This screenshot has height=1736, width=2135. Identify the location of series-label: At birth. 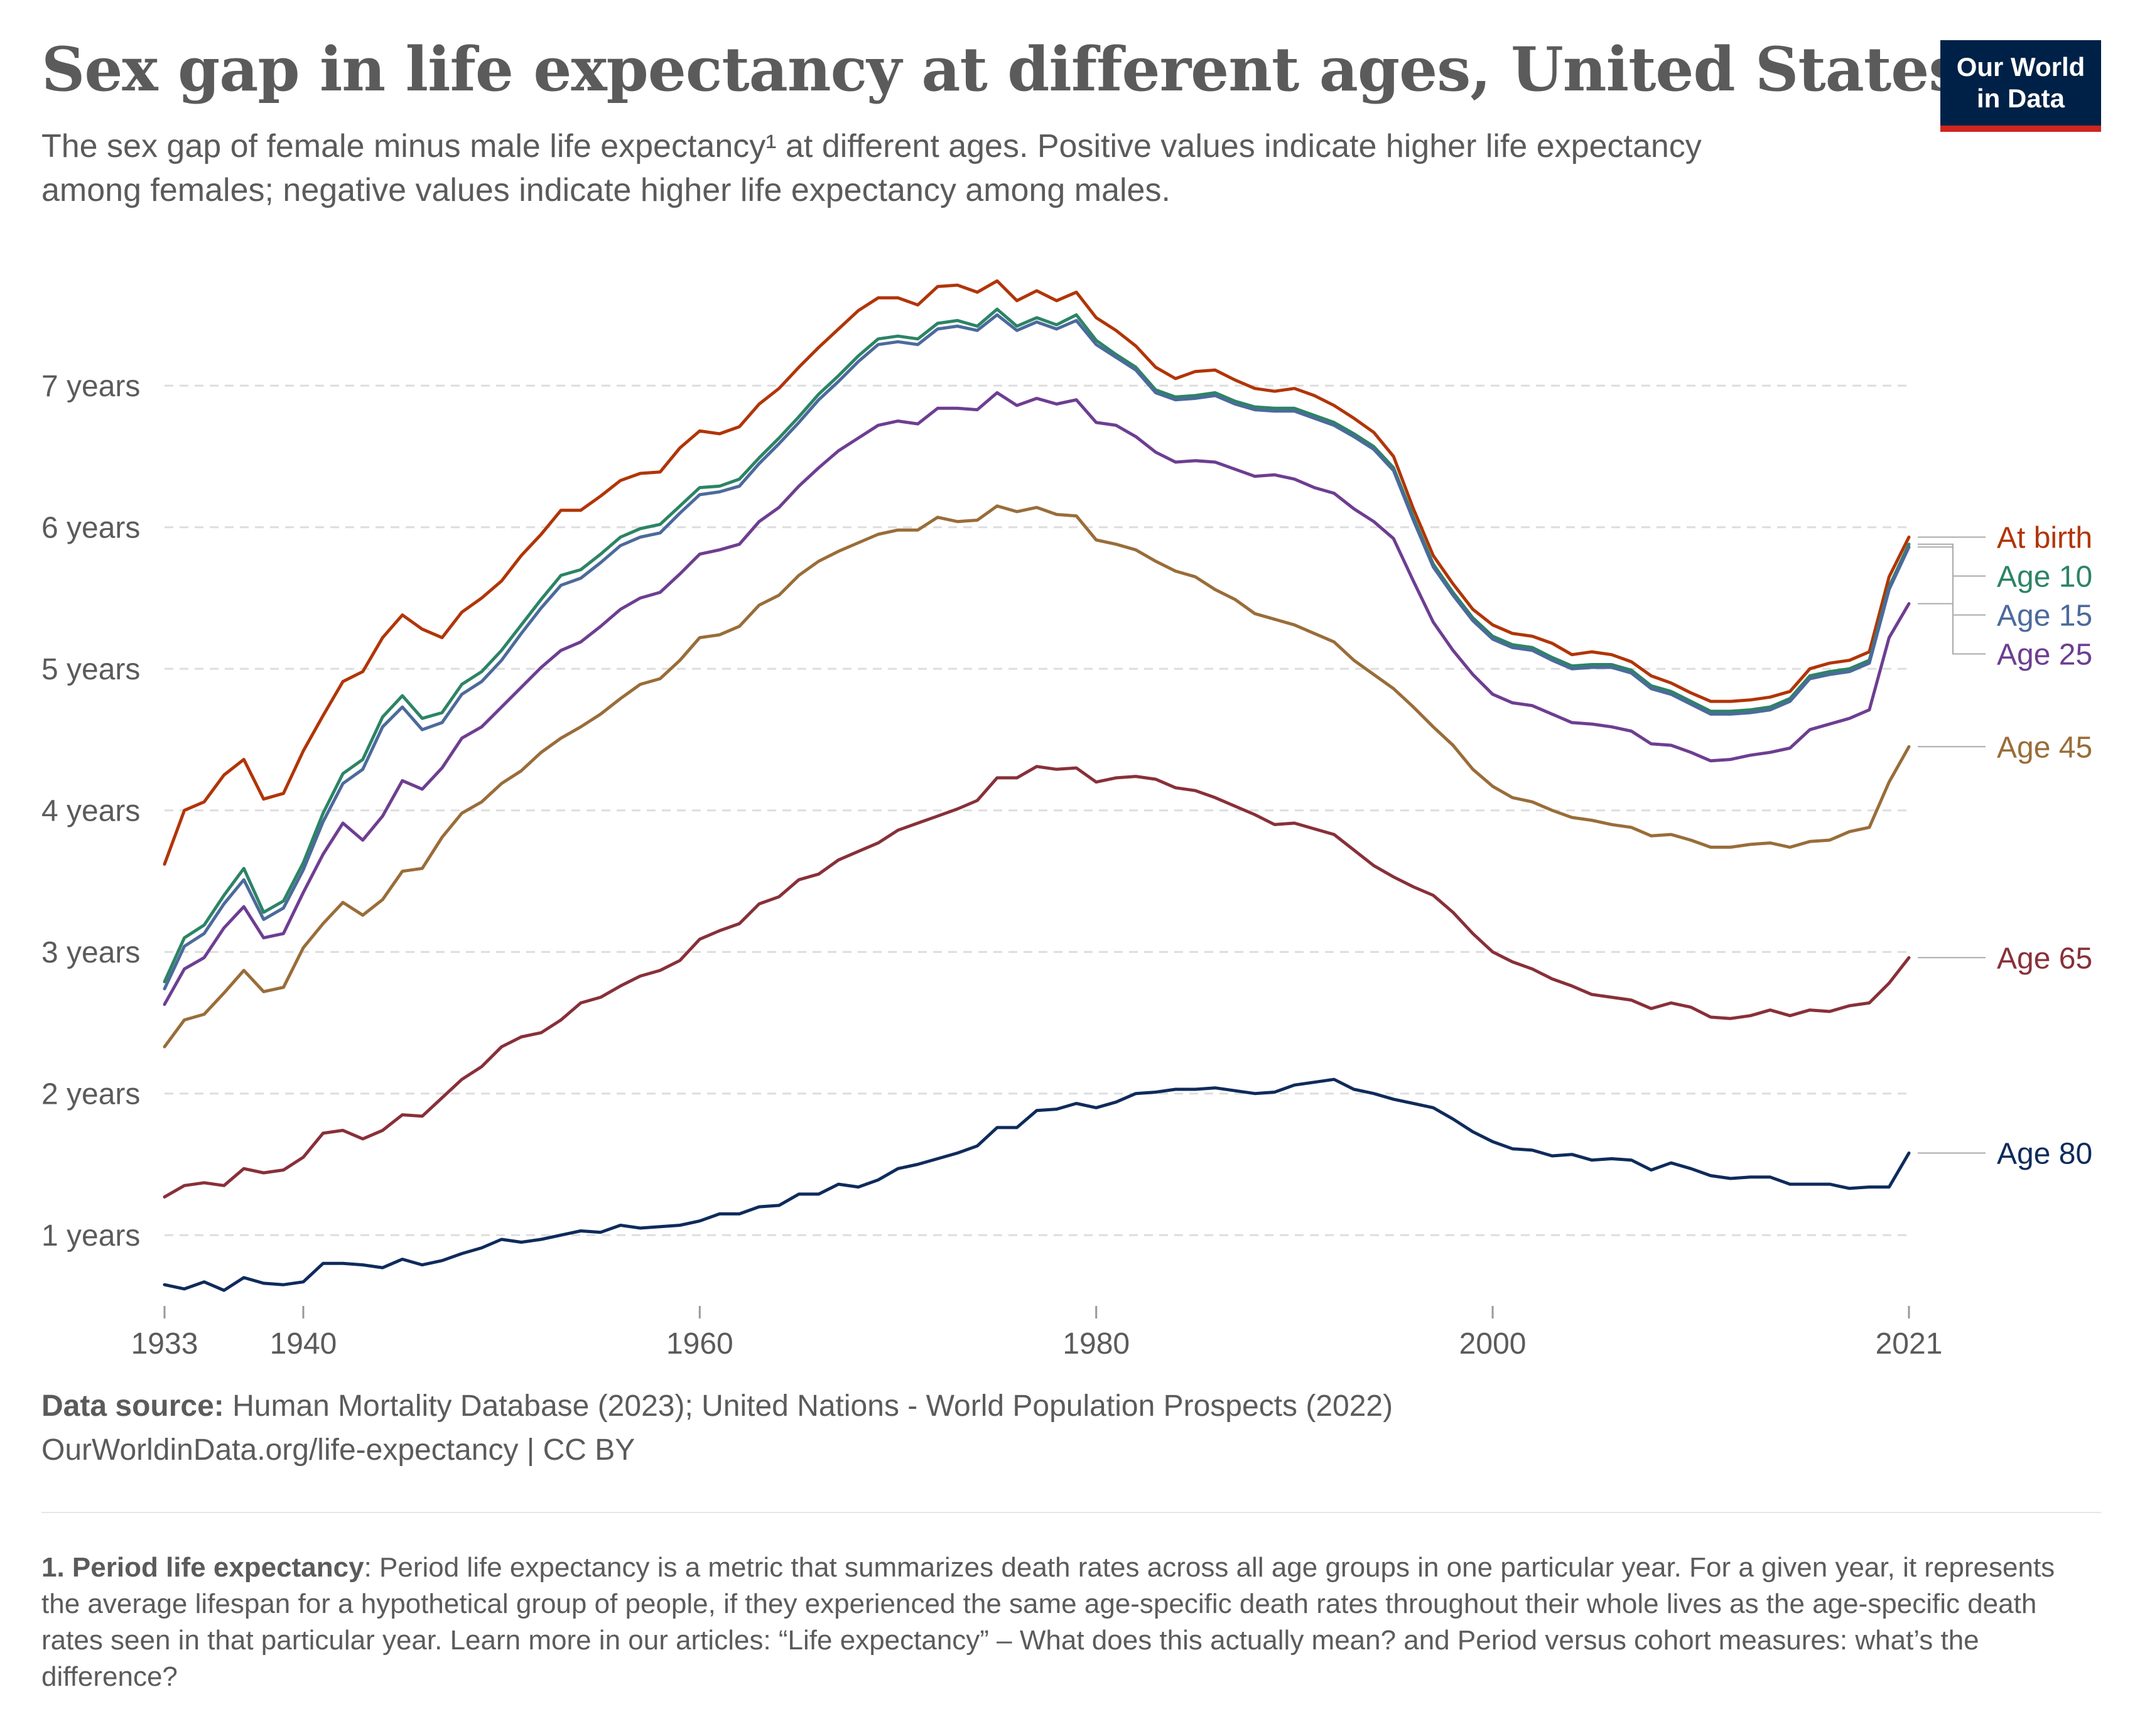
(2044, 538).